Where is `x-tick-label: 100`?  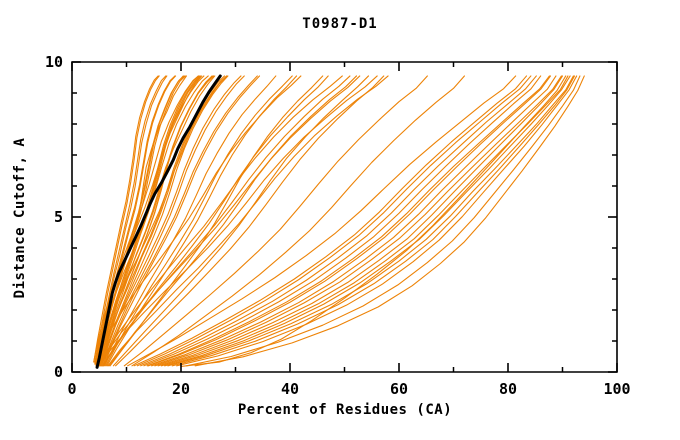
x-tick-label: 100 is located at coordinates (616, 389).